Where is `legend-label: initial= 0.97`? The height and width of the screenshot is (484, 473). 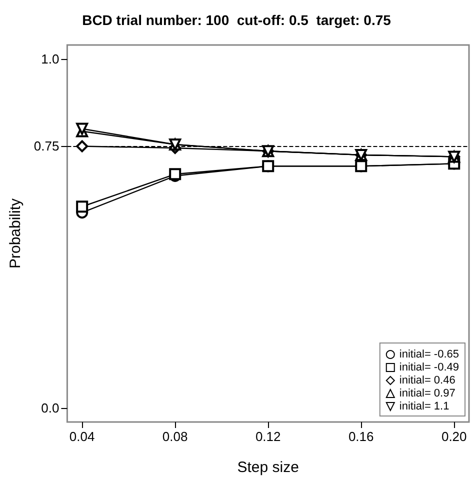
legend-label: initial= 0.97 is located at coordinates (427, 394).